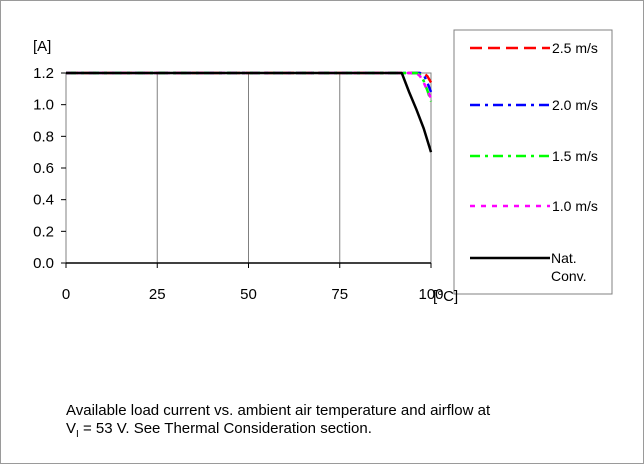  Describe the element at coordinates (445, 296) in the screenshot. I see `x-axis-label: [°C]` at that location.